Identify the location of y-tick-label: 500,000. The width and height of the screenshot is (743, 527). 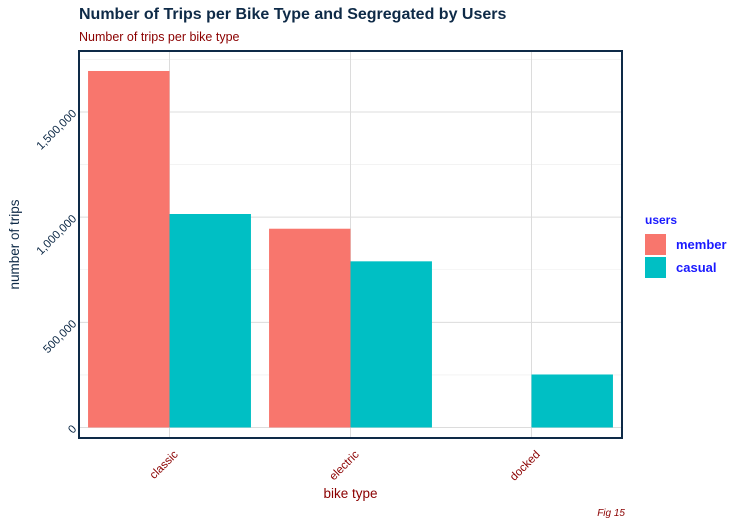
(60, 337).